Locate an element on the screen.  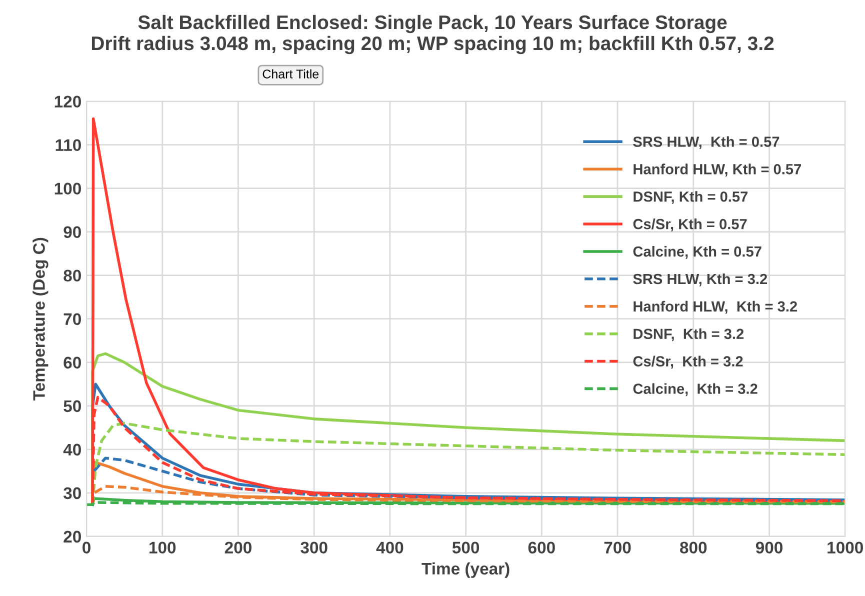
legend-label: DSNF, Kth = 3.2 is located at coordinates (689, 335).